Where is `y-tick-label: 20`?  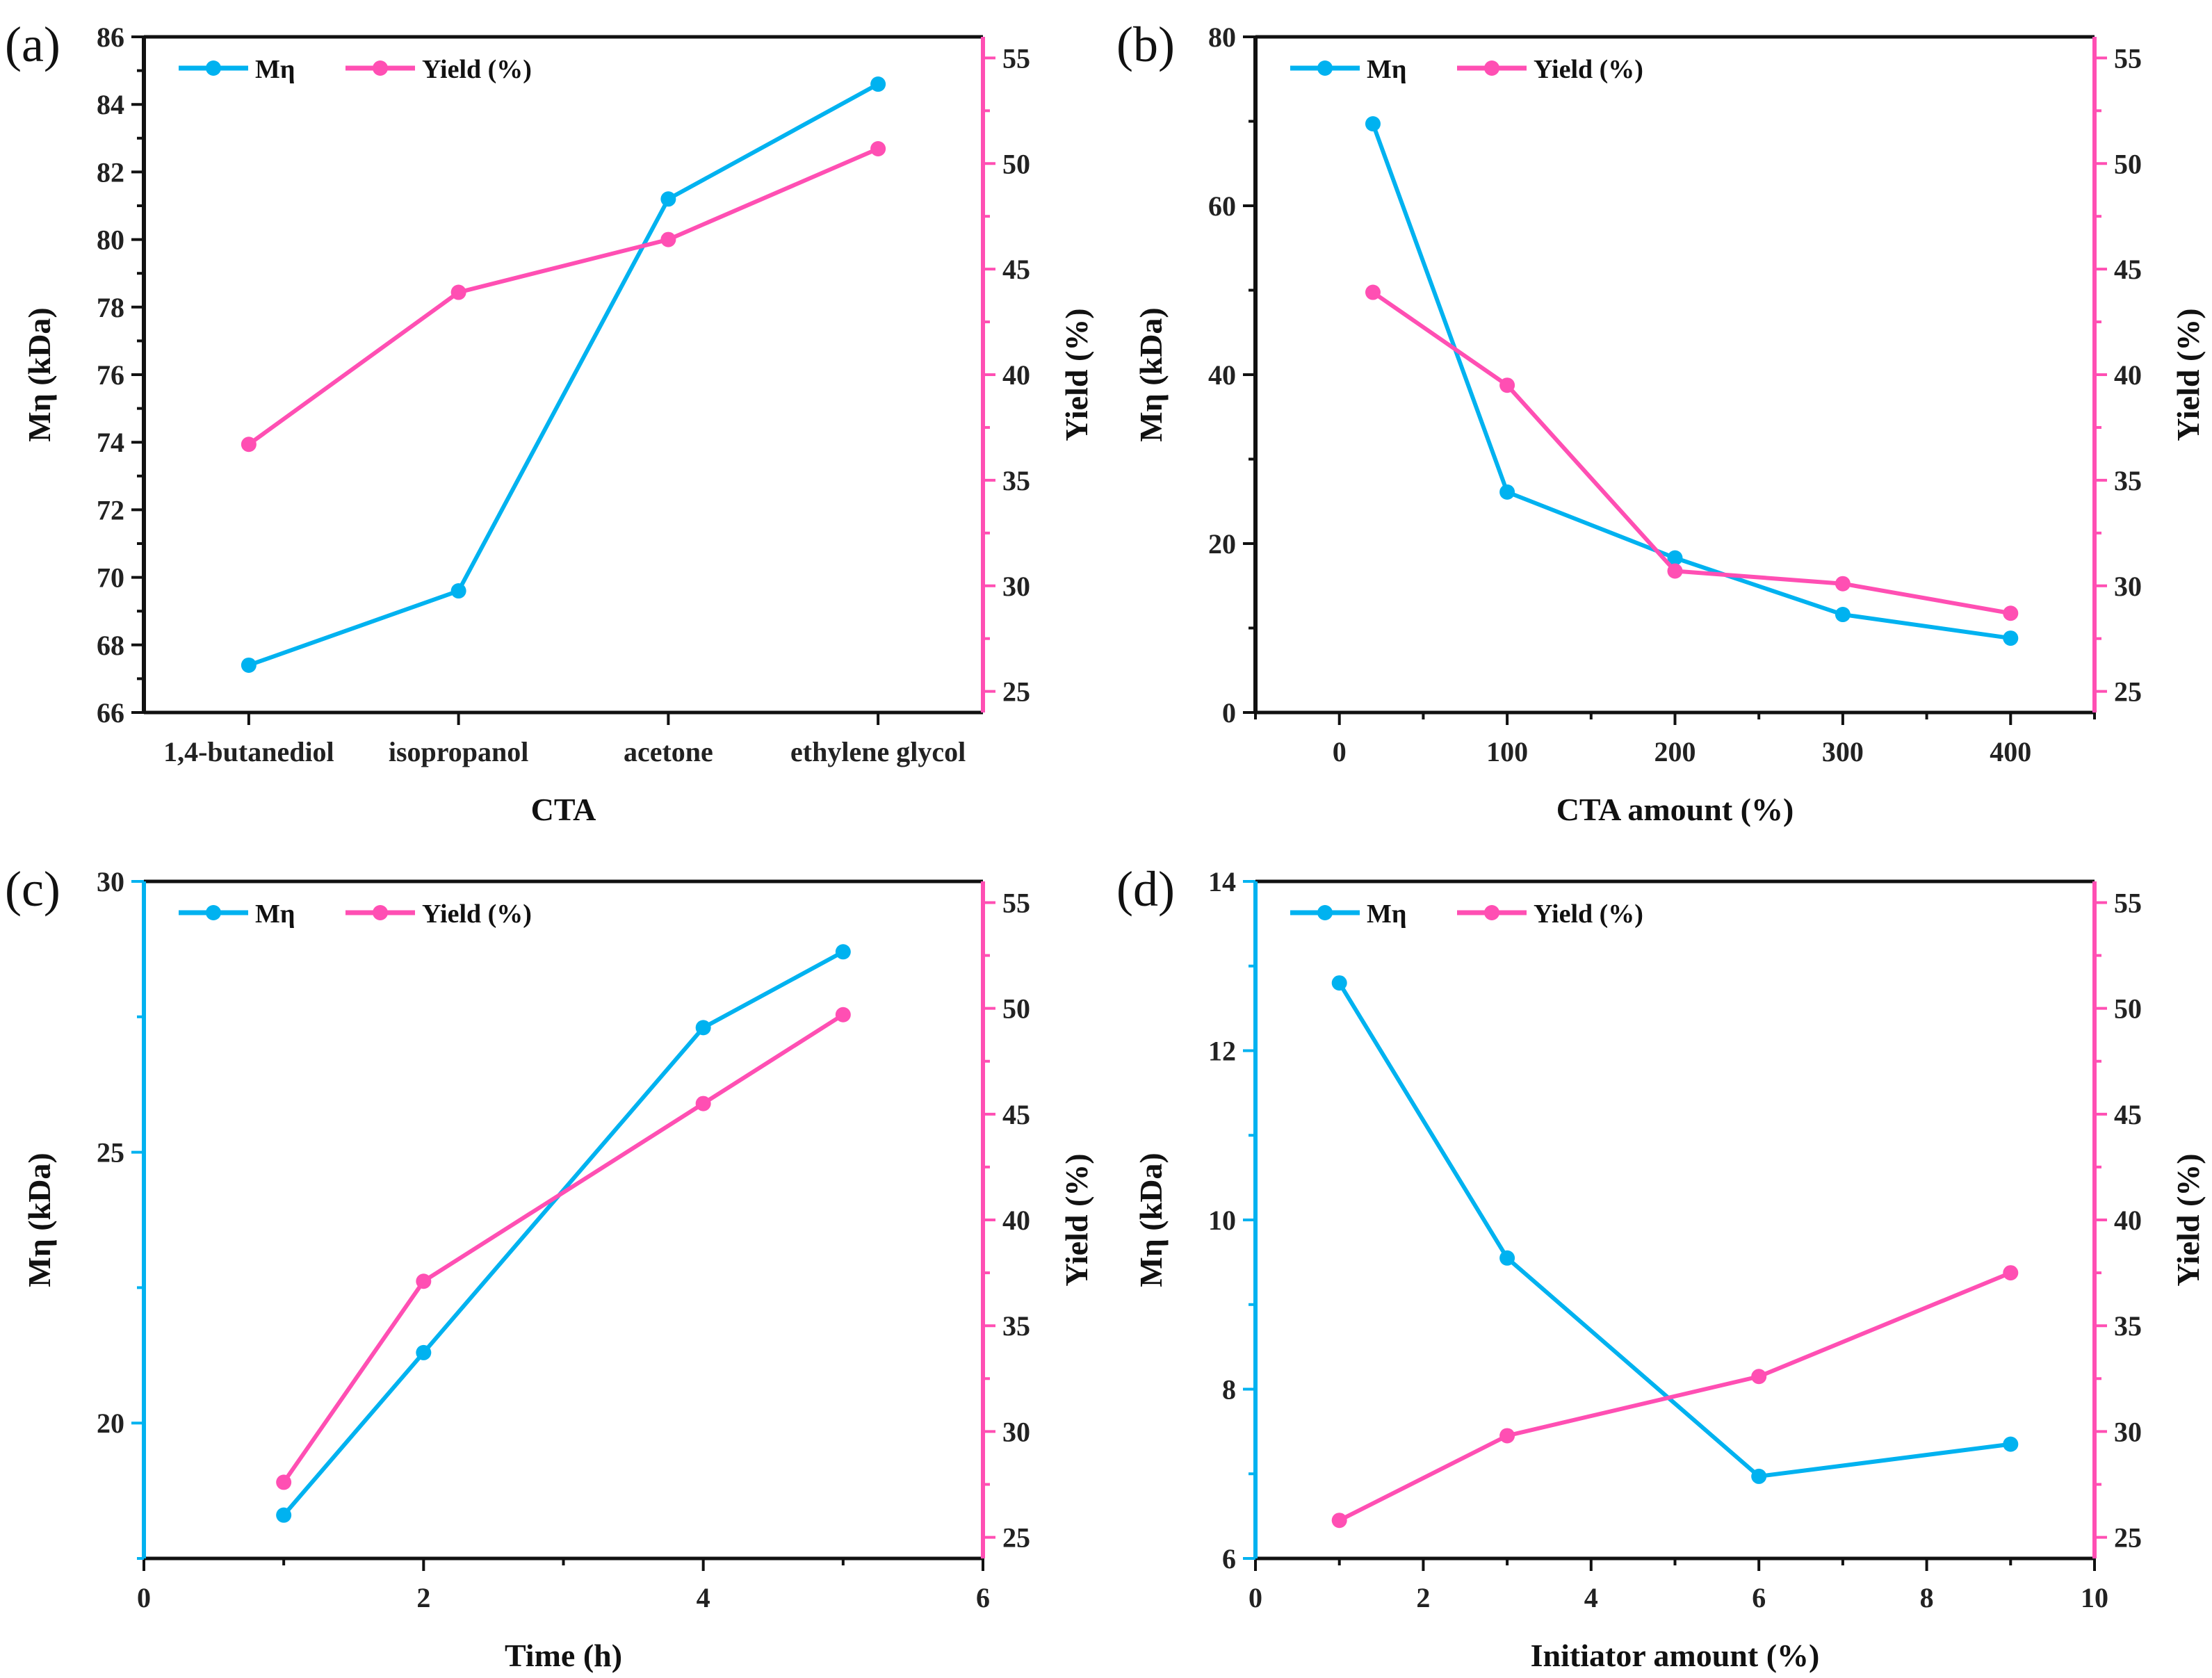 y-tick-label: 20 is located at coordinates (1222, 544).